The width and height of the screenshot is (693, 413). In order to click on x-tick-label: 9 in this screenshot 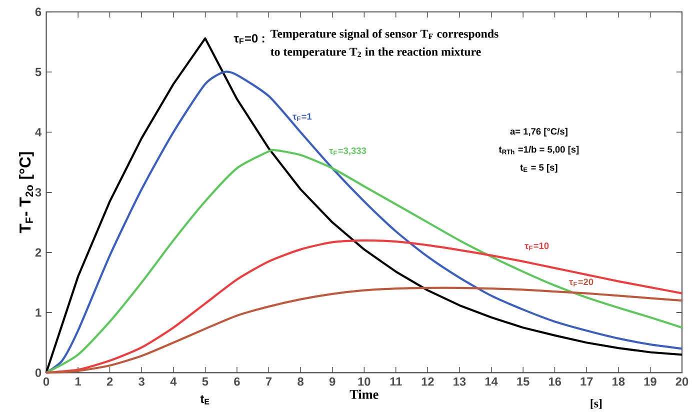, I will do `click(332, 381)`.